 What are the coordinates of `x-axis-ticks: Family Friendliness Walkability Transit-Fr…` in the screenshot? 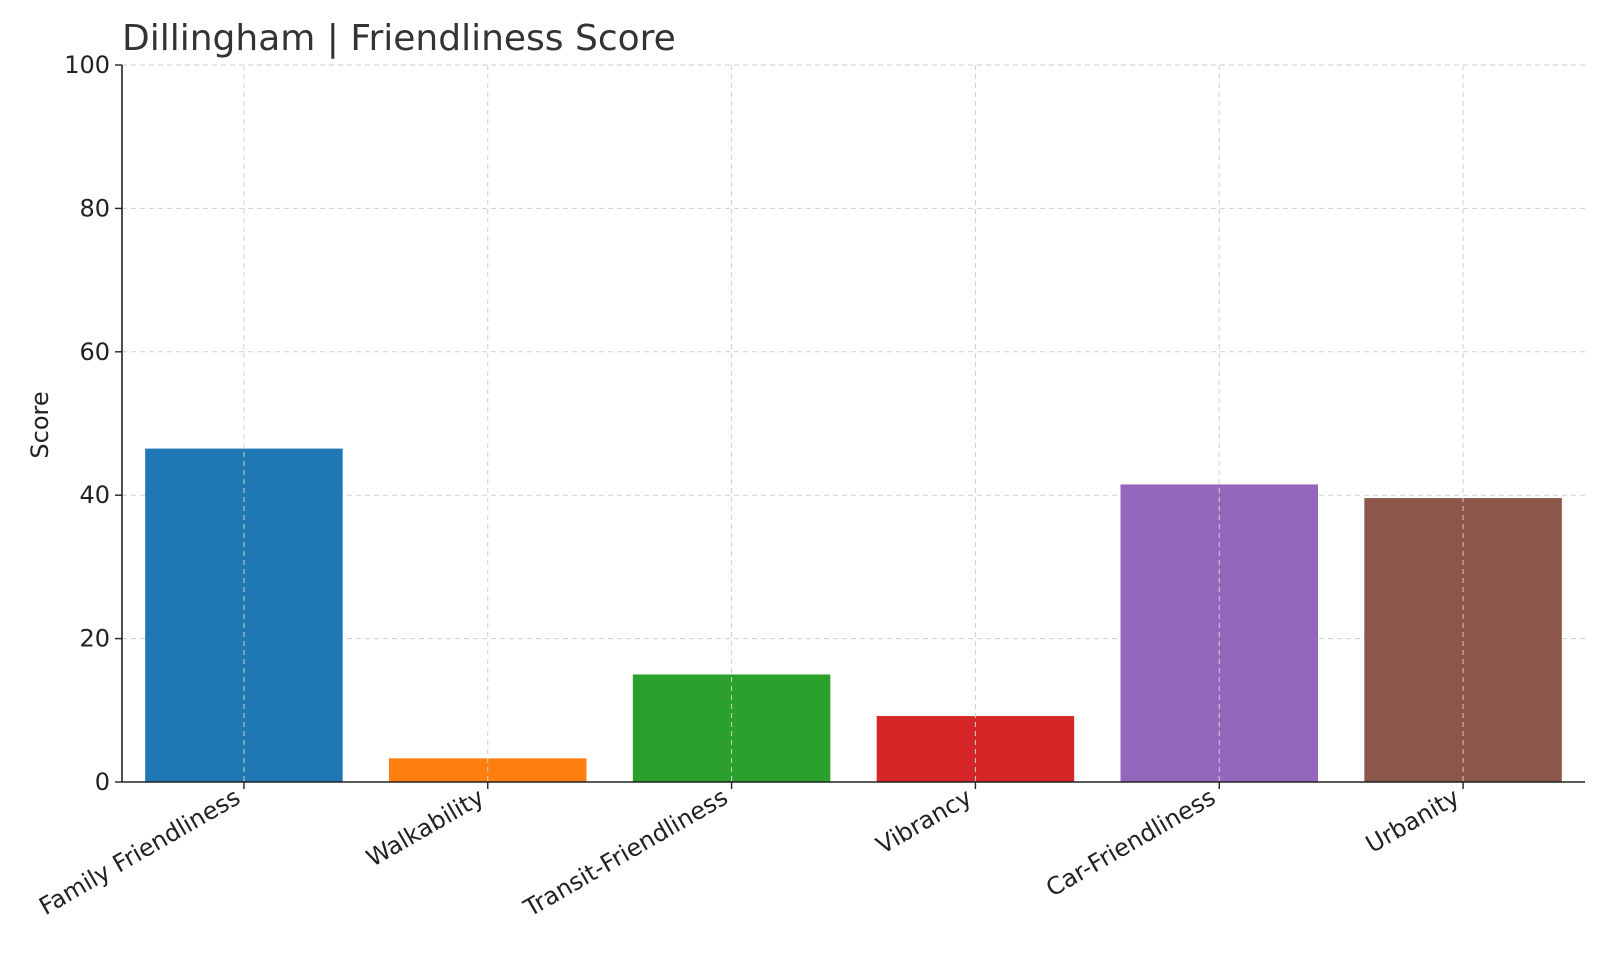 It's located at (749, 852).